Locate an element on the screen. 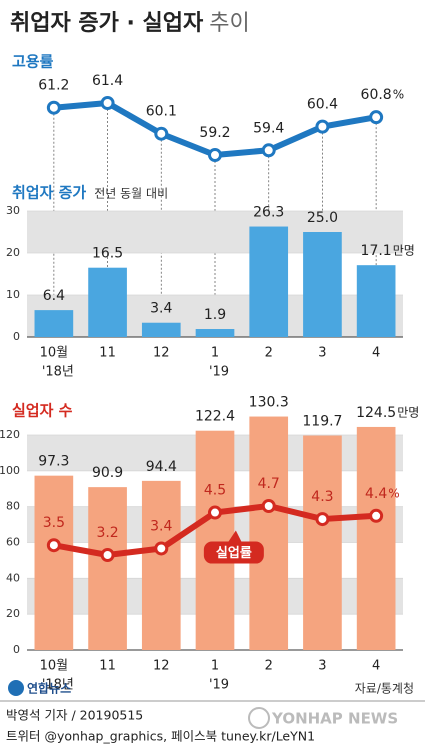  watermark: YONHAP NEWS is located at coordinates (334, 719).